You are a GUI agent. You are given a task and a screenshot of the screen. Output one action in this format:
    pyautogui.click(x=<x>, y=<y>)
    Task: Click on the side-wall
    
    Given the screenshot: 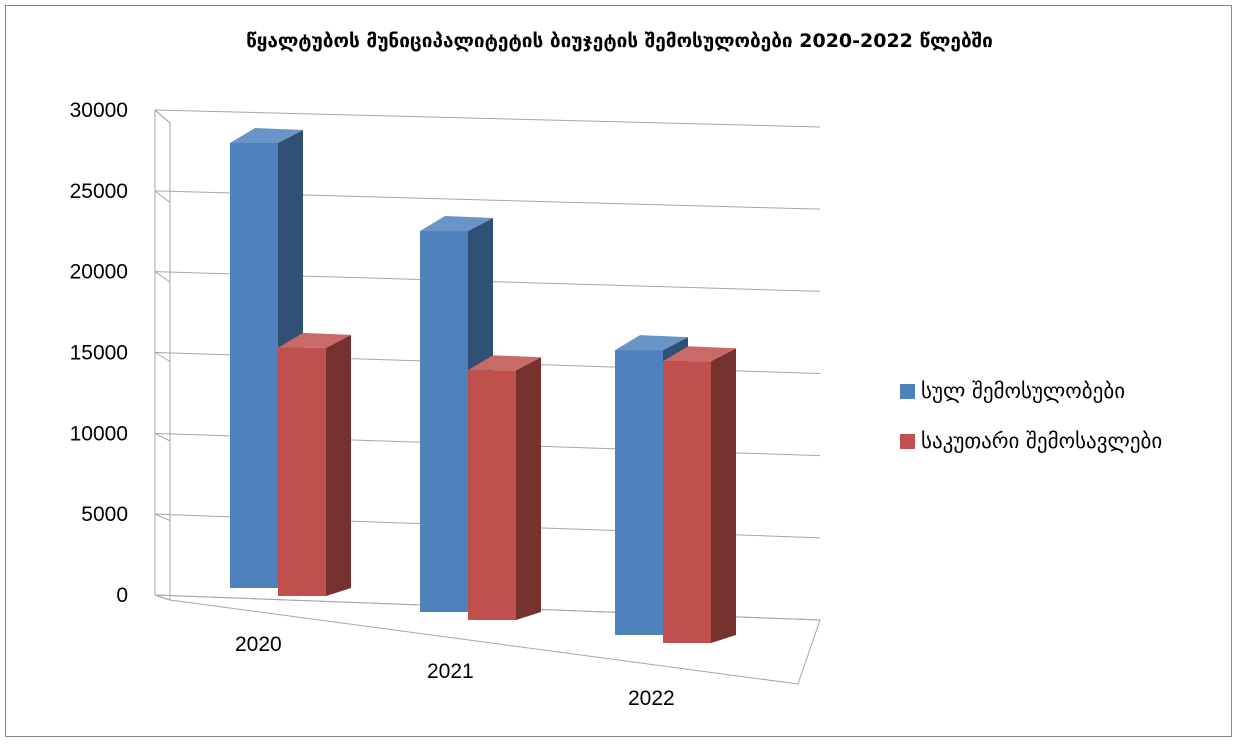 What is the action you would take?
    pyautogui.click(x=162, y=354)
    